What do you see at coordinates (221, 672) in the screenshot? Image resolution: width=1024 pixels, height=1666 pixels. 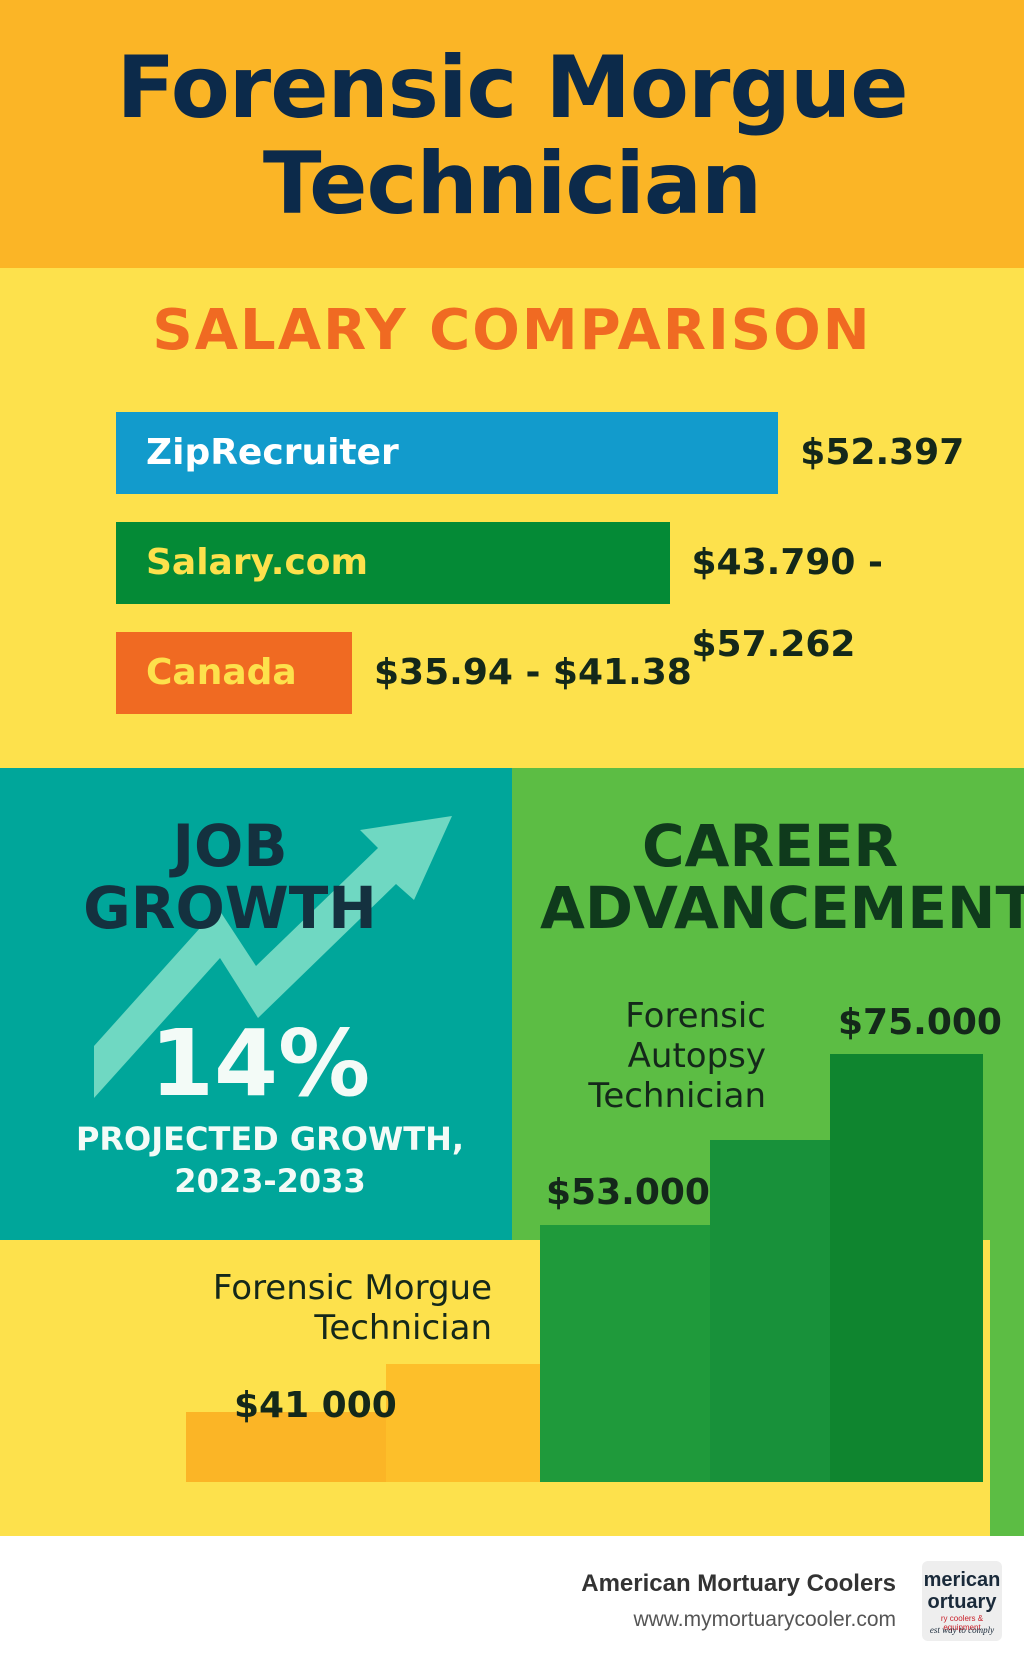 I see `salary-bar-label: Canada` at bounding box center [221, 672].